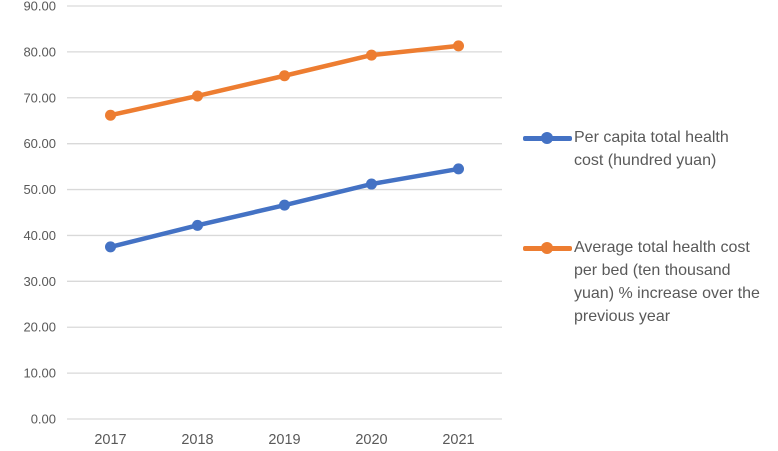 Image resolution: width=778 pixels, height=451 pixels. What do you see at coordinates (110, 440) in the screenshot?
I see `x-axis-tick-label: 2017` at bounding box center [110, 440].